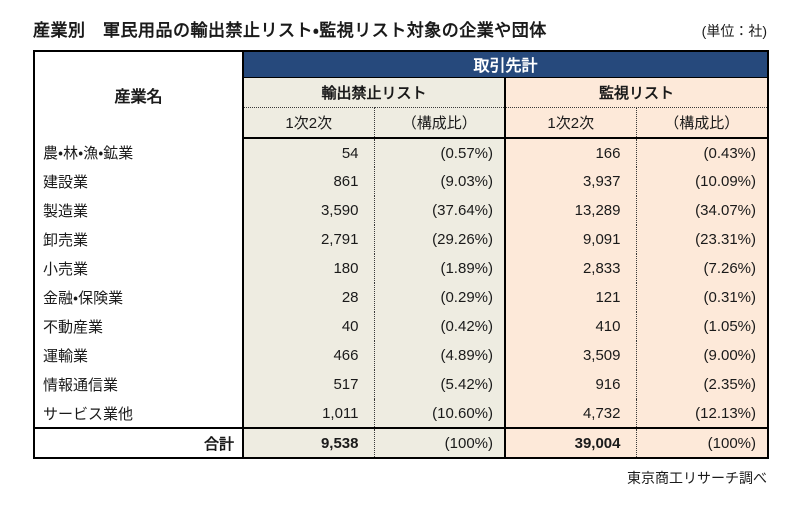 This screenshot has width=800, height=513. Describe the element at coordinates (734, 31) in the screenshot. I see `unit-note: (単位：社)` at that location.